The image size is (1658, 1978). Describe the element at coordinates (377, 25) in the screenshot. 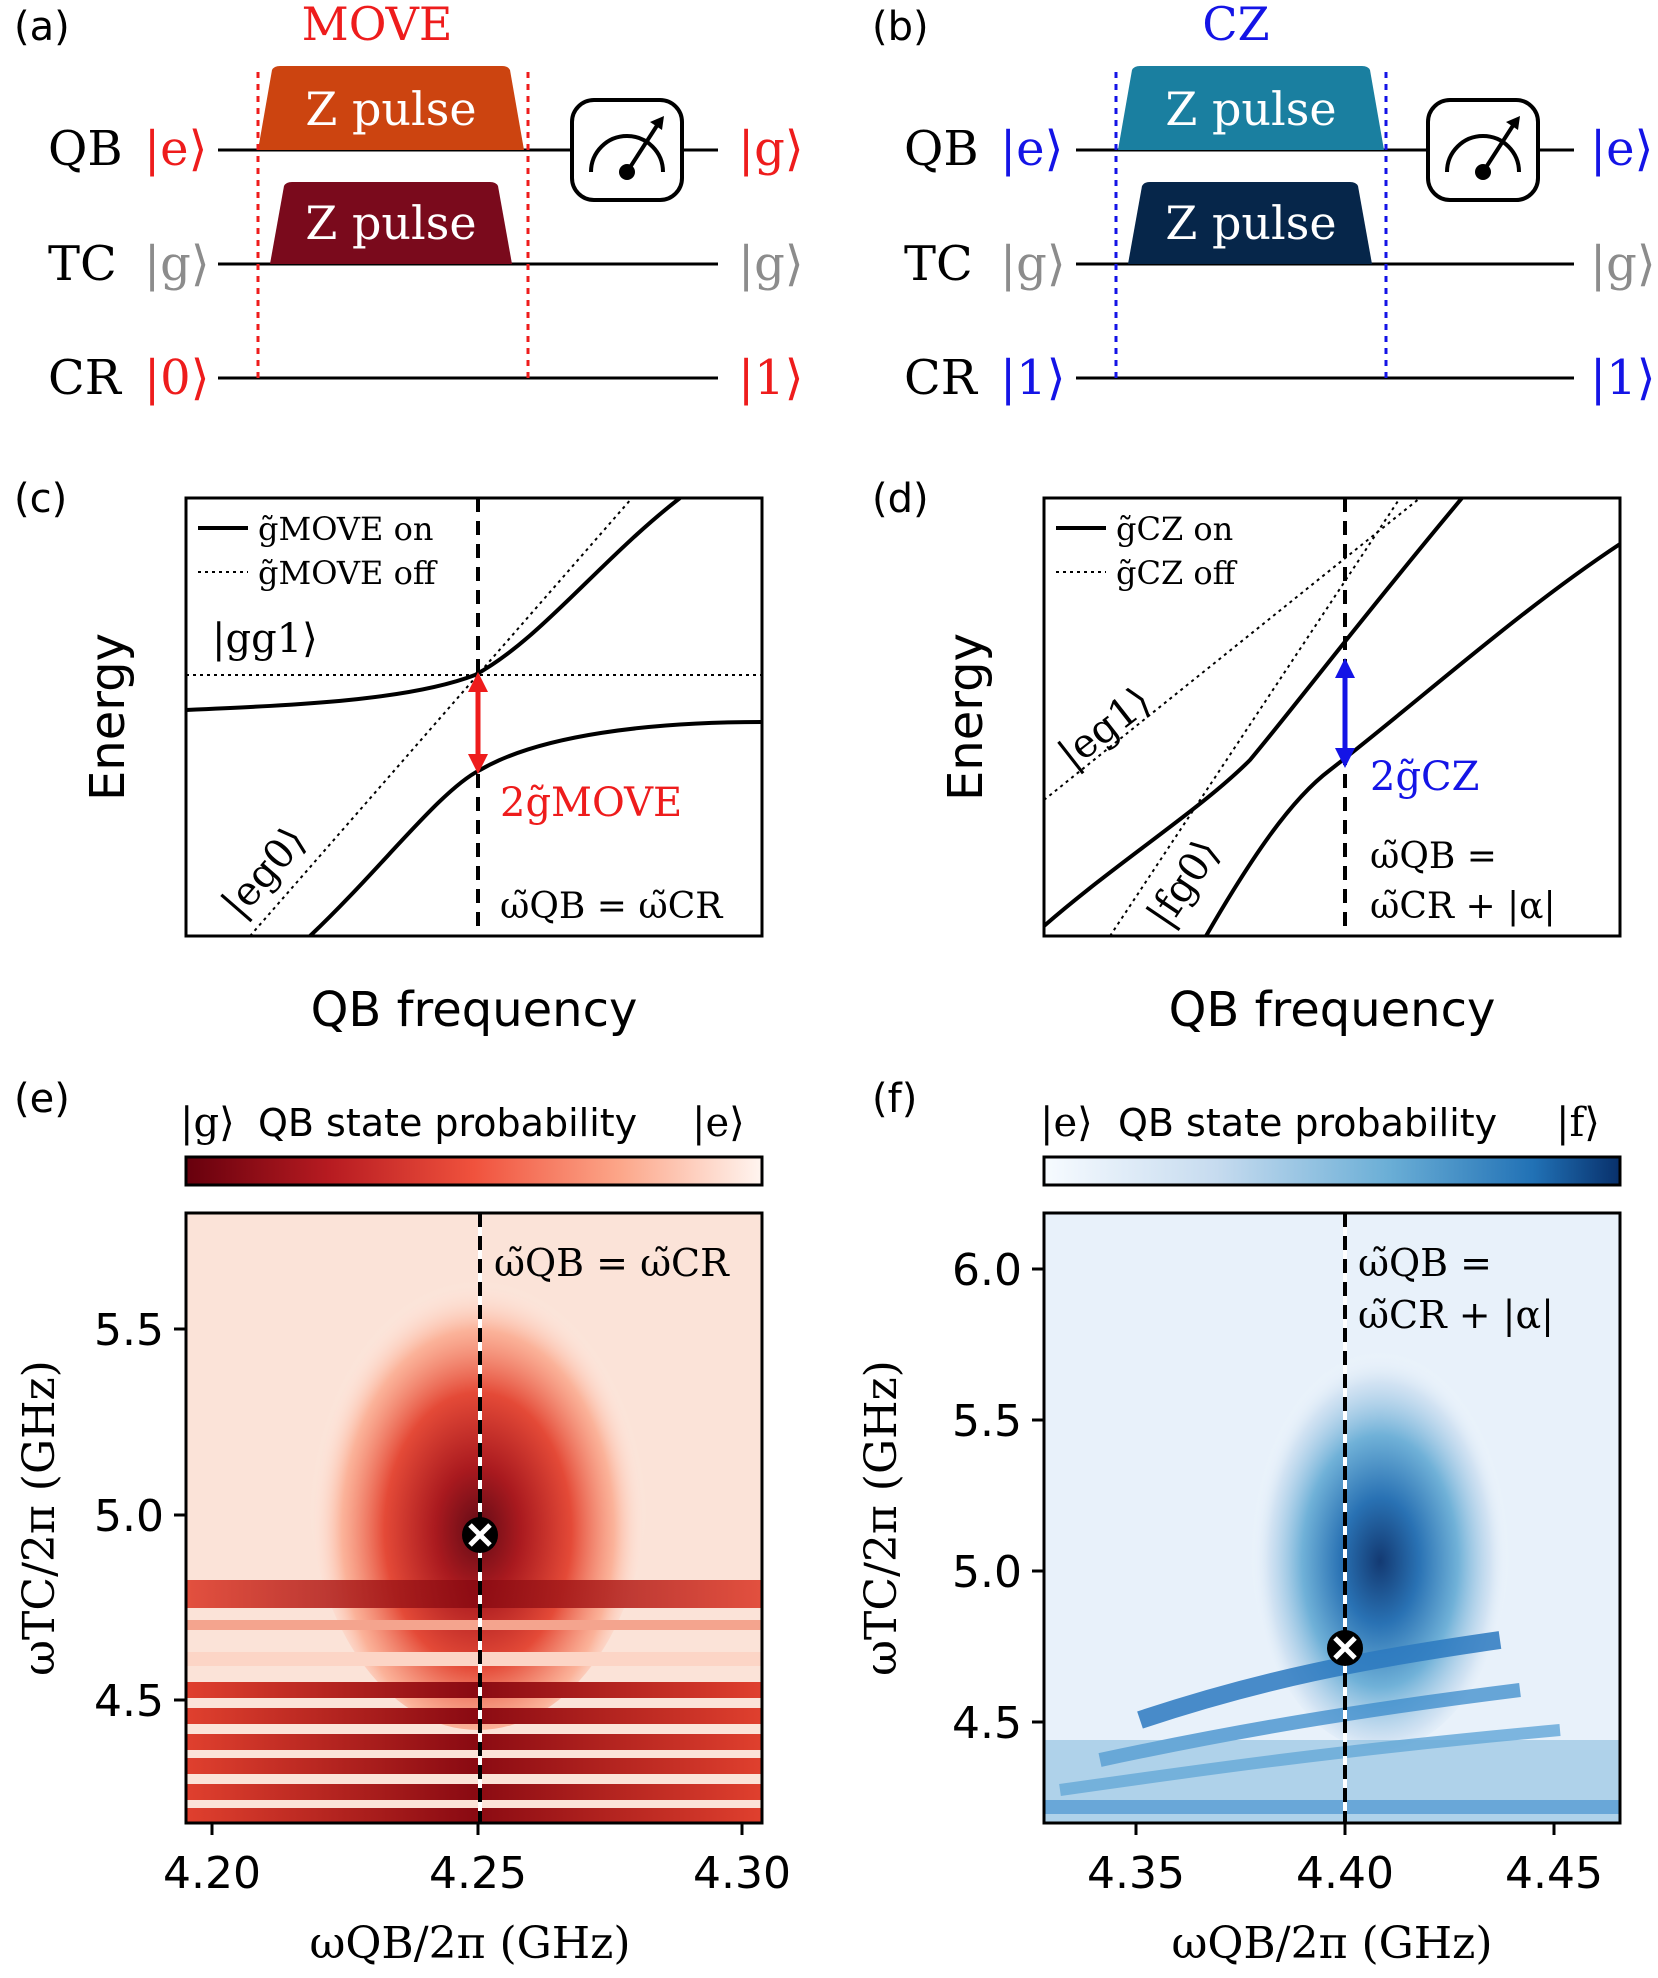

I see `panel-a-title: MOVE` at that location.